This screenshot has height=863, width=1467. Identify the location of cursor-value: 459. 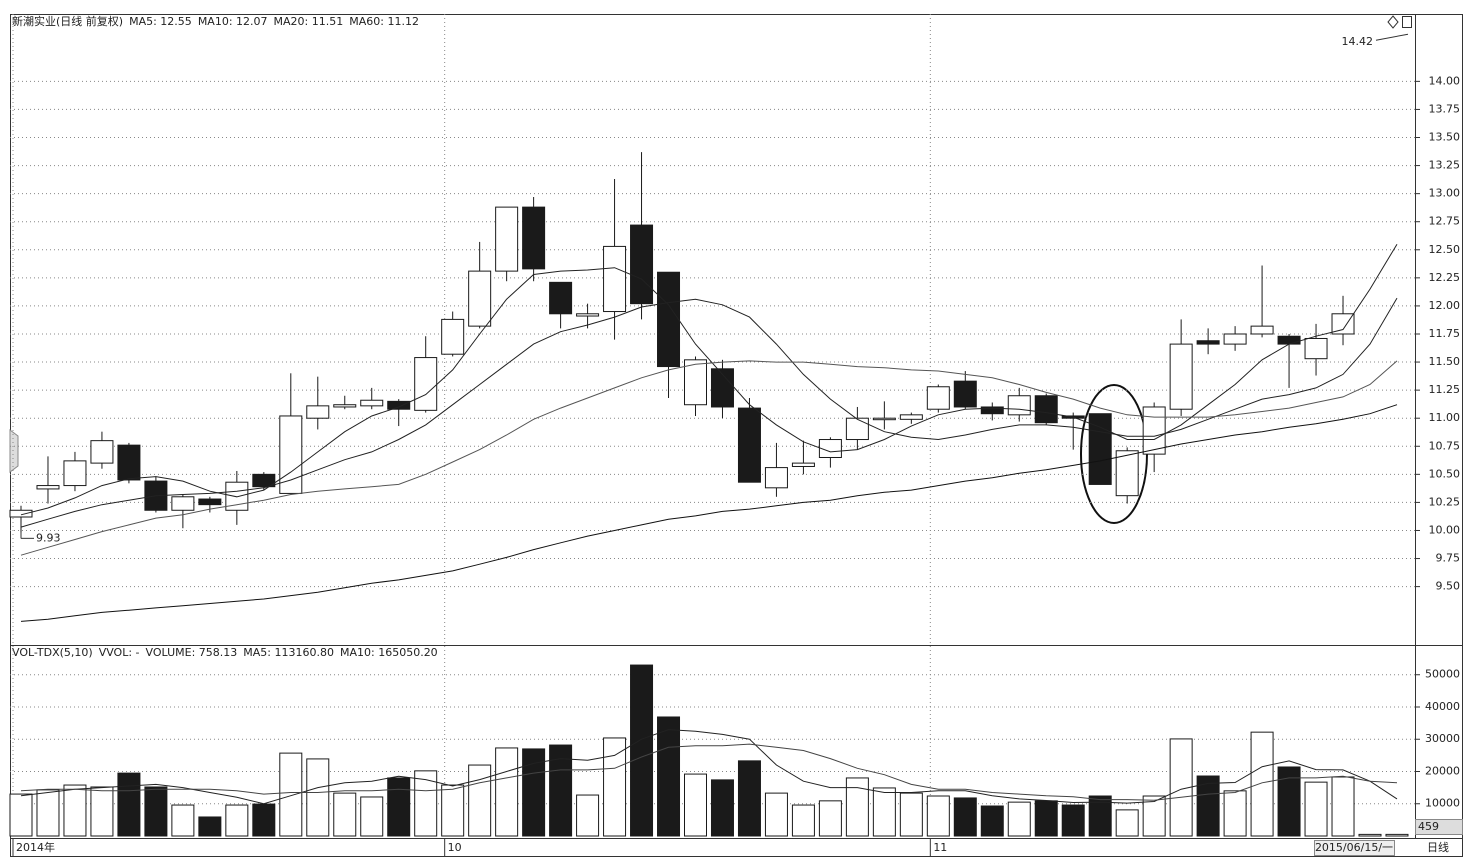
(1428, 826).